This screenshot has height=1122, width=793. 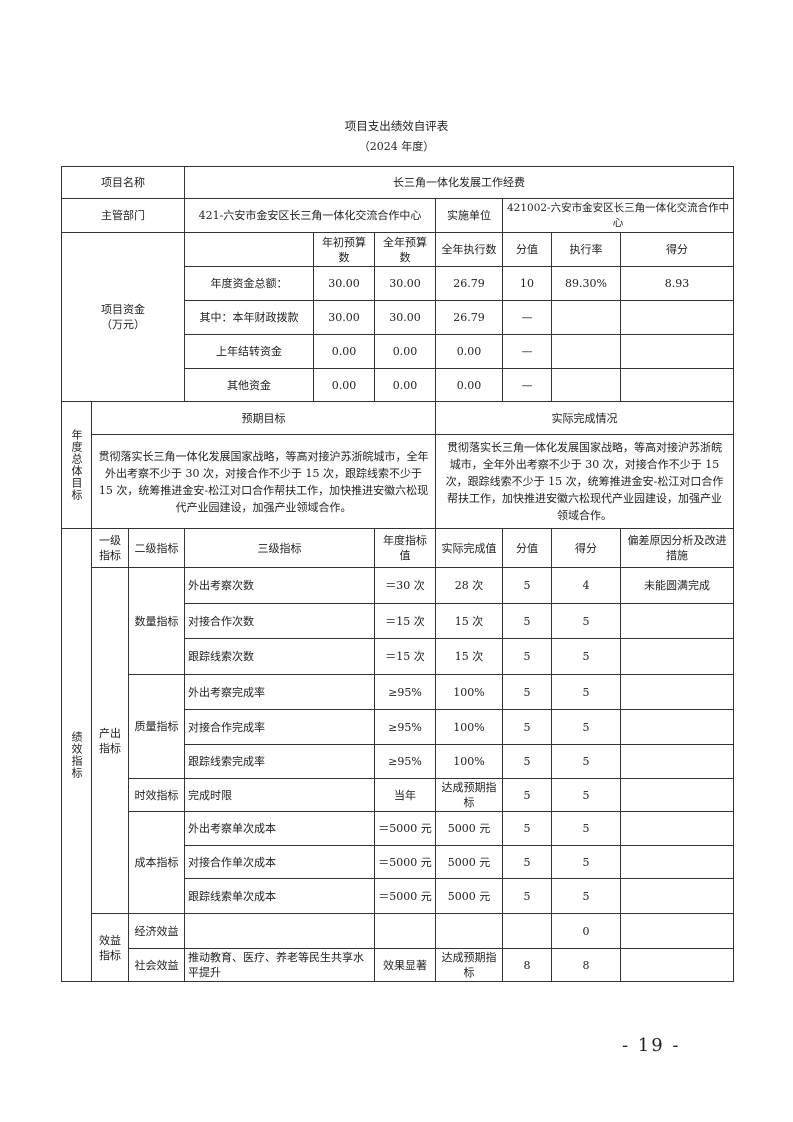 I want to click on funds-cell: 其中：本年财政拨款, so click(x=249, y=317).